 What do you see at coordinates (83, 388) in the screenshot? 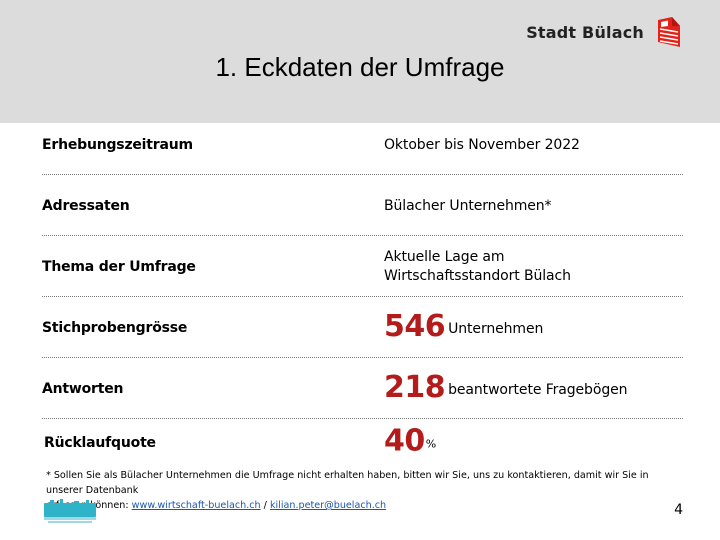
I see `row-label: Antworten` at bounding box center [83, 388].